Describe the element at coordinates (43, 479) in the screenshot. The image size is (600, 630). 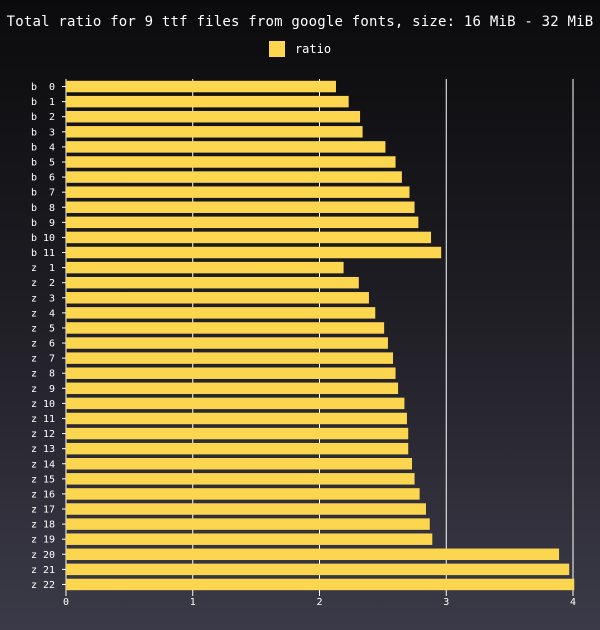
I see `y-tick-label: z 15` at that location.